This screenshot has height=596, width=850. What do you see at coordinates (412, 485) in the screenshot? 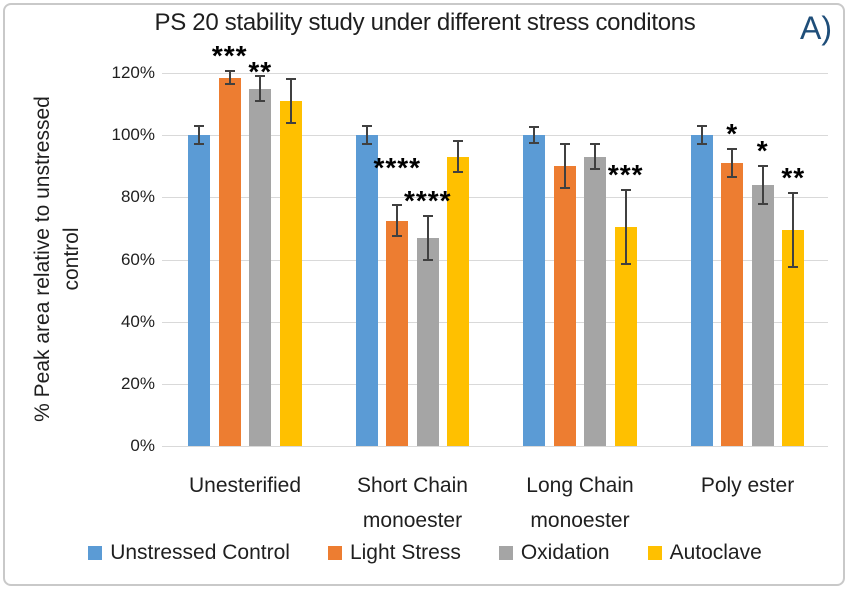
I see `x-axis-category-label-line: Short Chain` at bounding box center [412, 485].